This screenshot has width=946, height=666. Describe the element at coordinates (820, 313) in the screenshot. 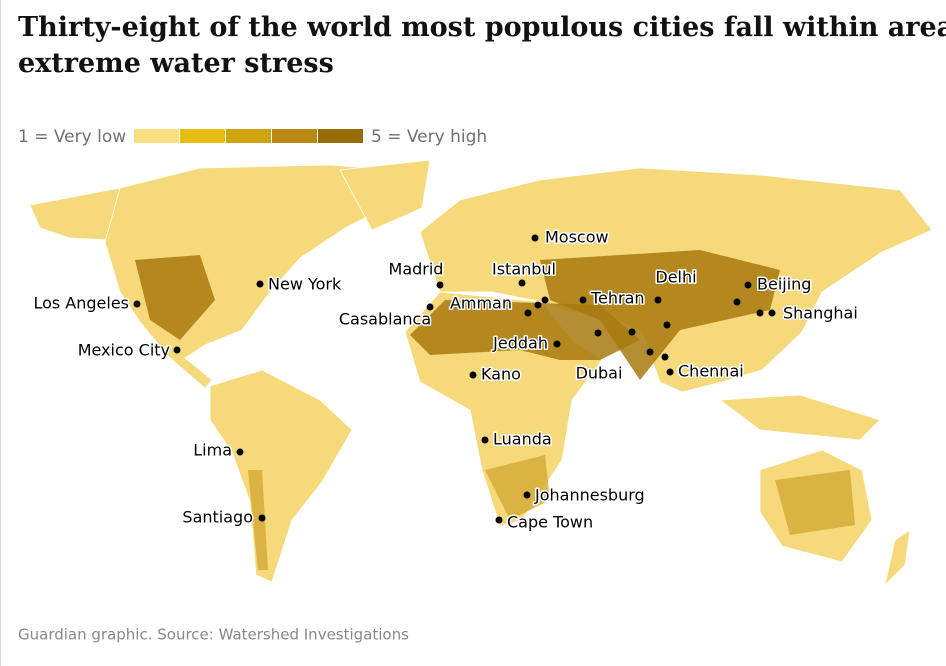

I see `city-label: Shanghai` at that location.